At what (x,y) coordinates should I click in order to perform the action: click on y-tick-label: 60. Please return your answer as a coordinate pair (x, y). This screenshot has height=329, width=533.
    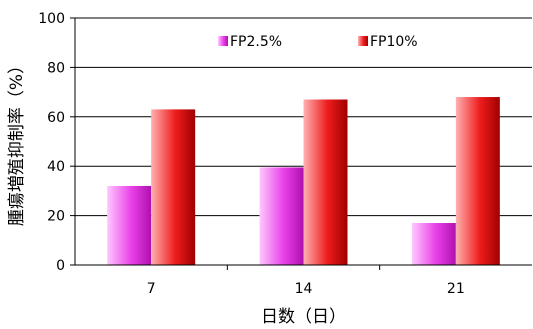
    Looking at the image, I should click on (56, 118).